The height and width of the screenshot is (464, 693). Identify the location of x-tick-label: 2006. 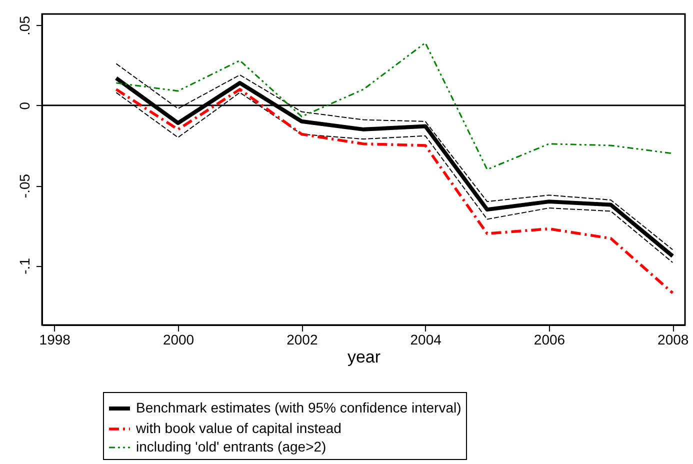
(550, 340).